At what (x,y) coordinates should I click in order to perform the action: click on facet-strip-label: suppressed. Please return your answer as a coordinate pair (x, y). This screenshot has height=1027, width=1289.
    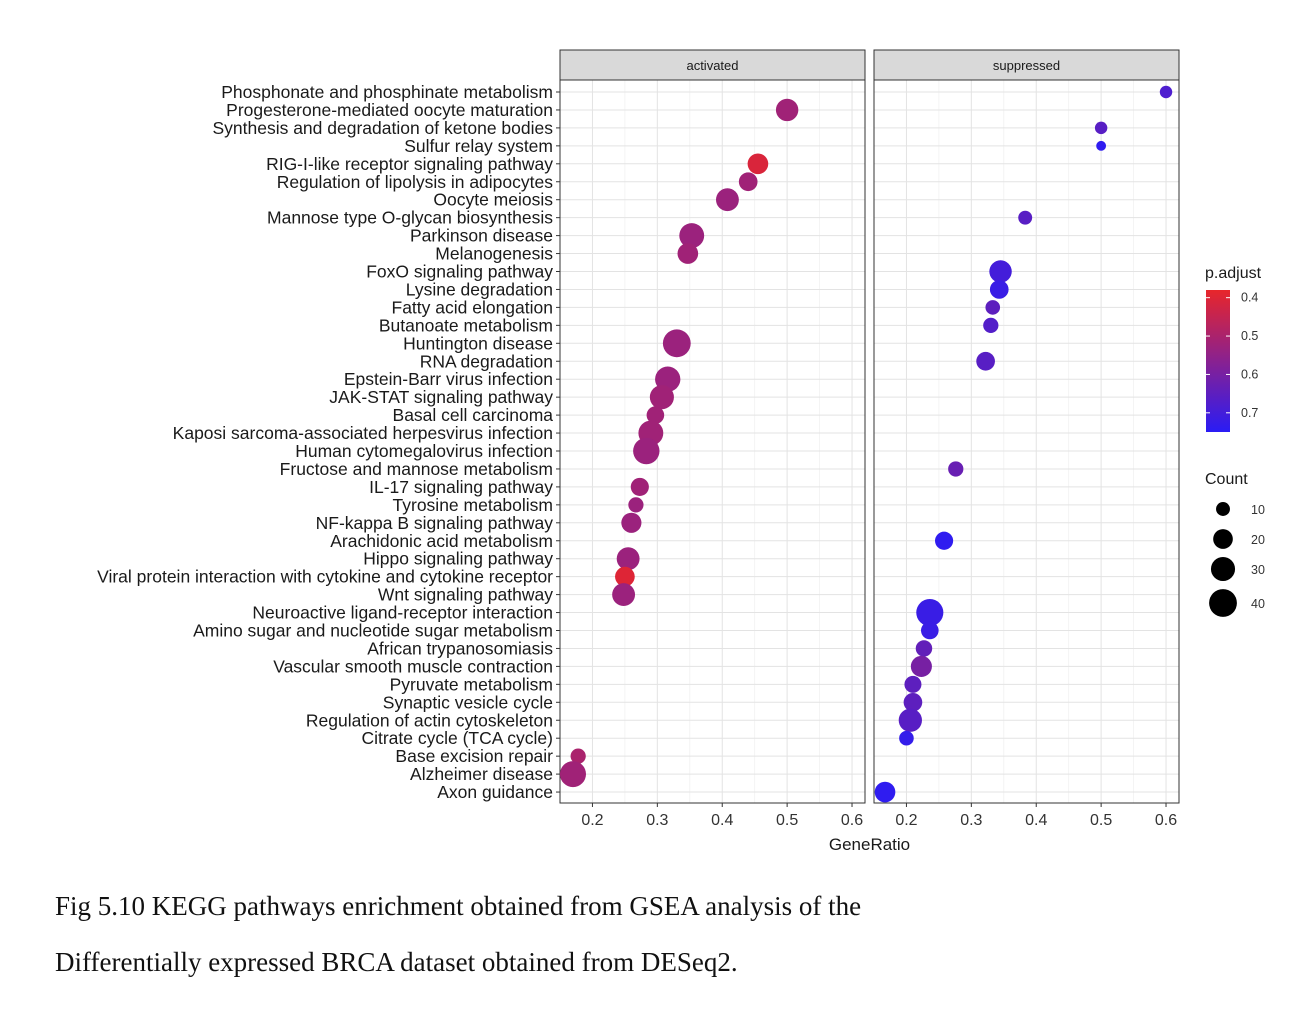
    Looking at the image, I should click on (1026, 65).